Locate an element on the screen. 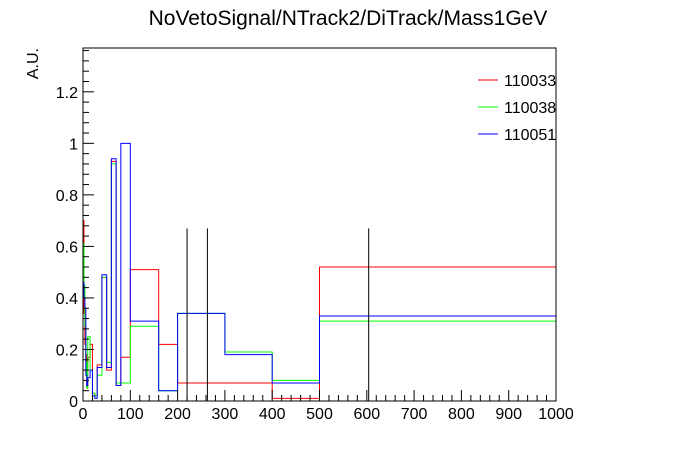 This screenshot has width=696, height=472. x-tick-label: 100 is located at coordinates (130, 414).